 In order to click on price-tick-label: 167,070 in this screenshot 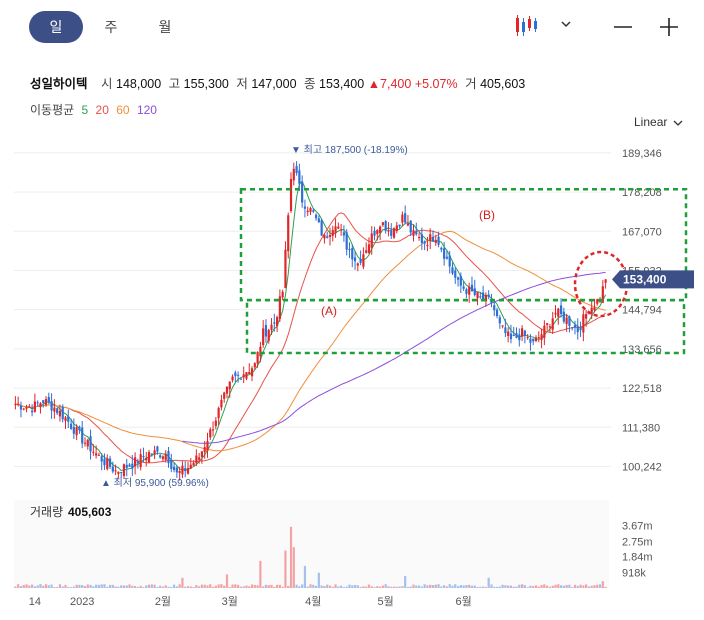, I will do `click(642, 232)`.